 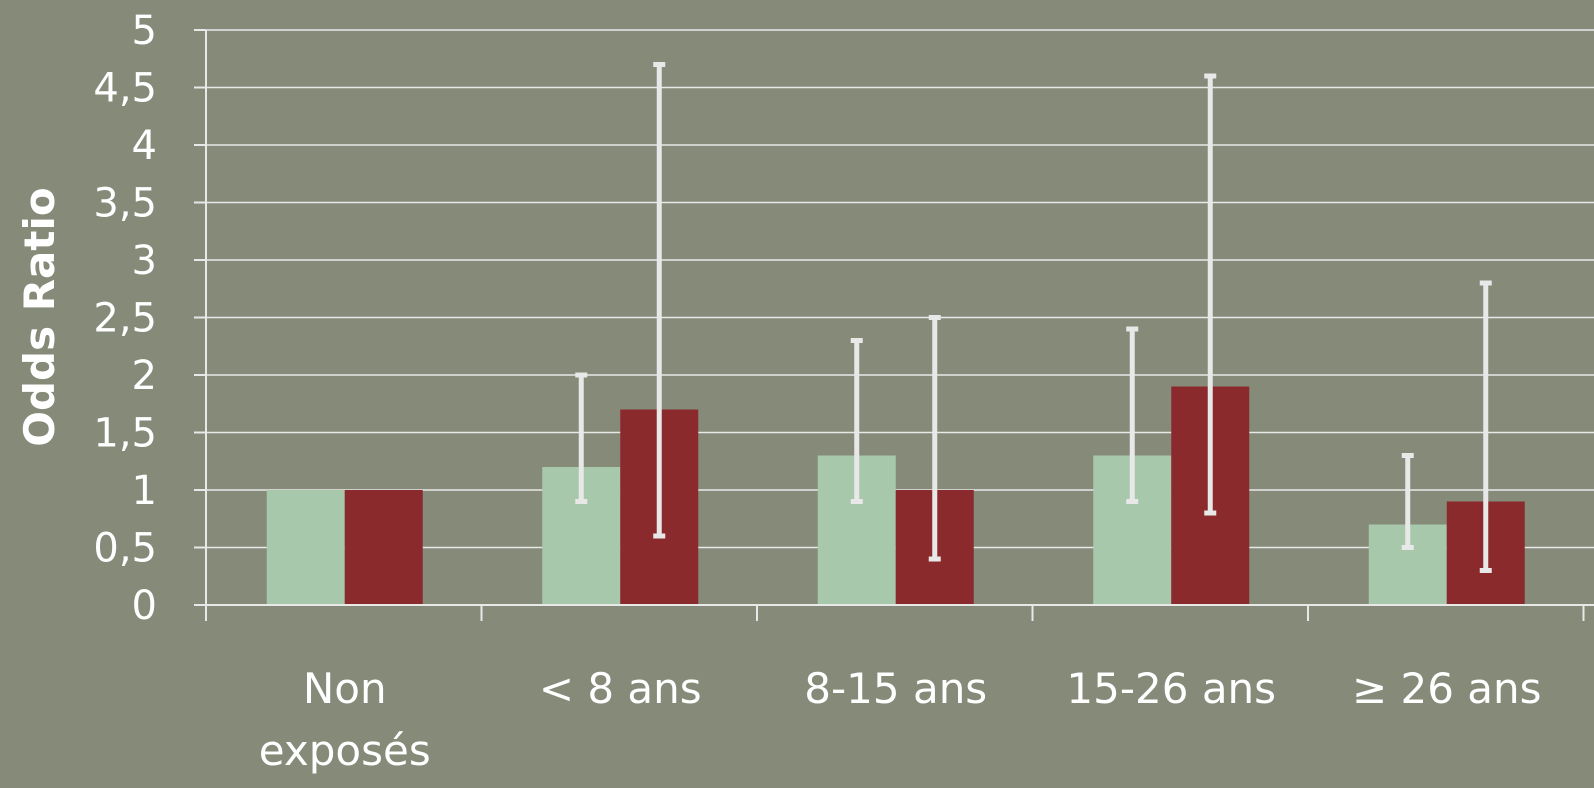 I want to click on x-category-label: exposés, so click(x=345, y=750).